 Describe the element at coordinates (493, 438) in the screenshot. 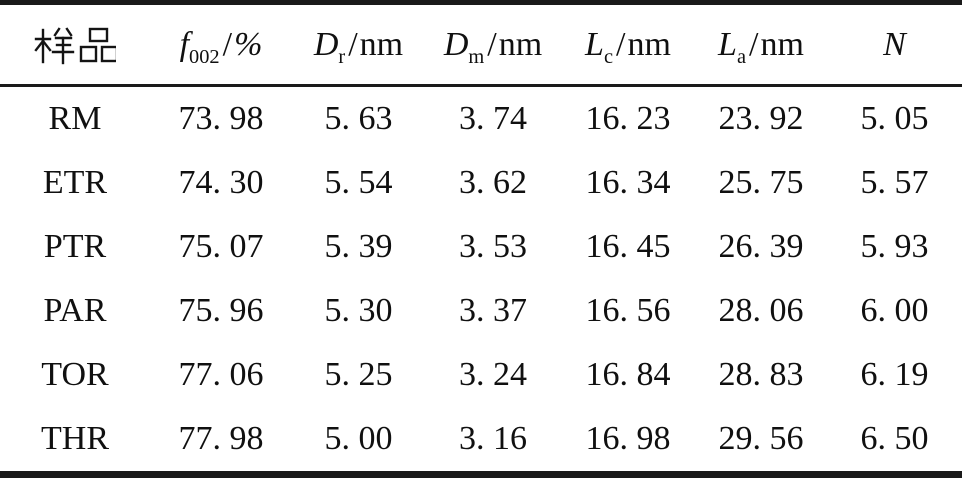

I see `cell-dm: 3. 16` at that location.